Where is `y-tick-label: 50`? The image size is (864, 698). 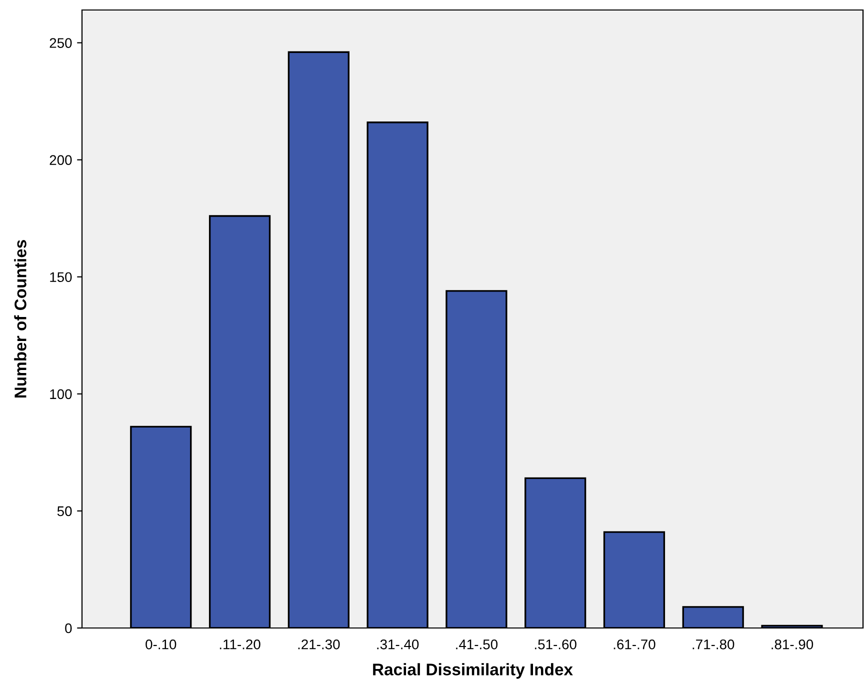 y-tick-label: 50 is located at coordinates (64, 511).